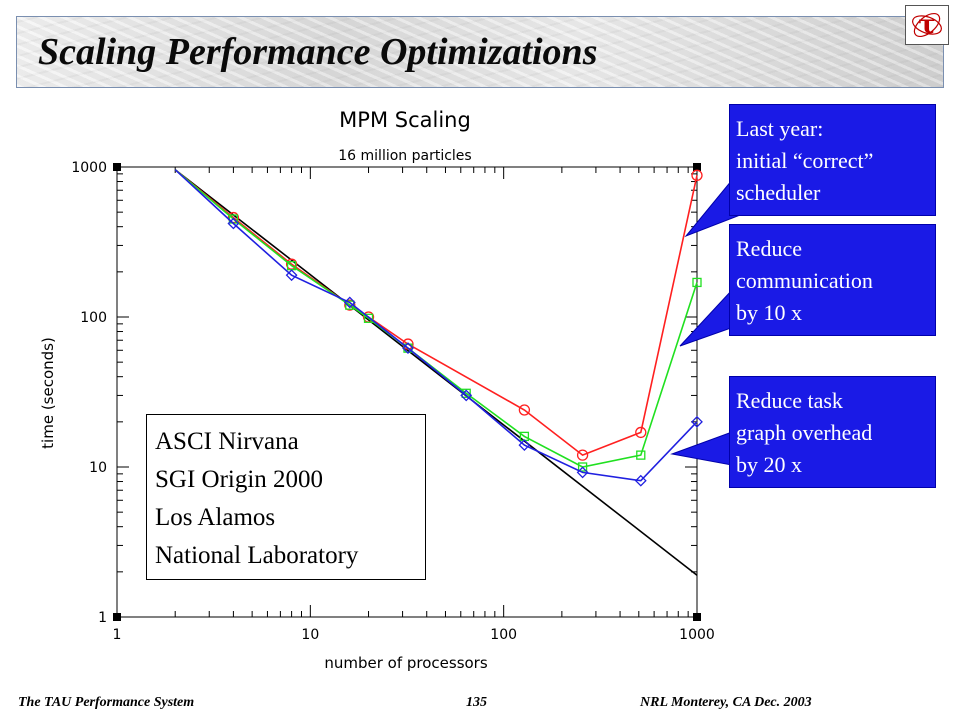 This screenshot has width=960, height=720. What do you see at coordinates (102, 618) in the screenshot?
I see `y-tick-label: 1` at bounding box center [102, 618].